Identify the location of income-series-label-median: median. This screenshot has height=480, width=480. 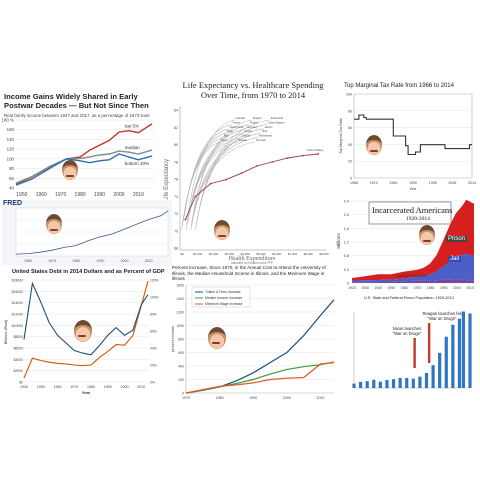
(133, 147).